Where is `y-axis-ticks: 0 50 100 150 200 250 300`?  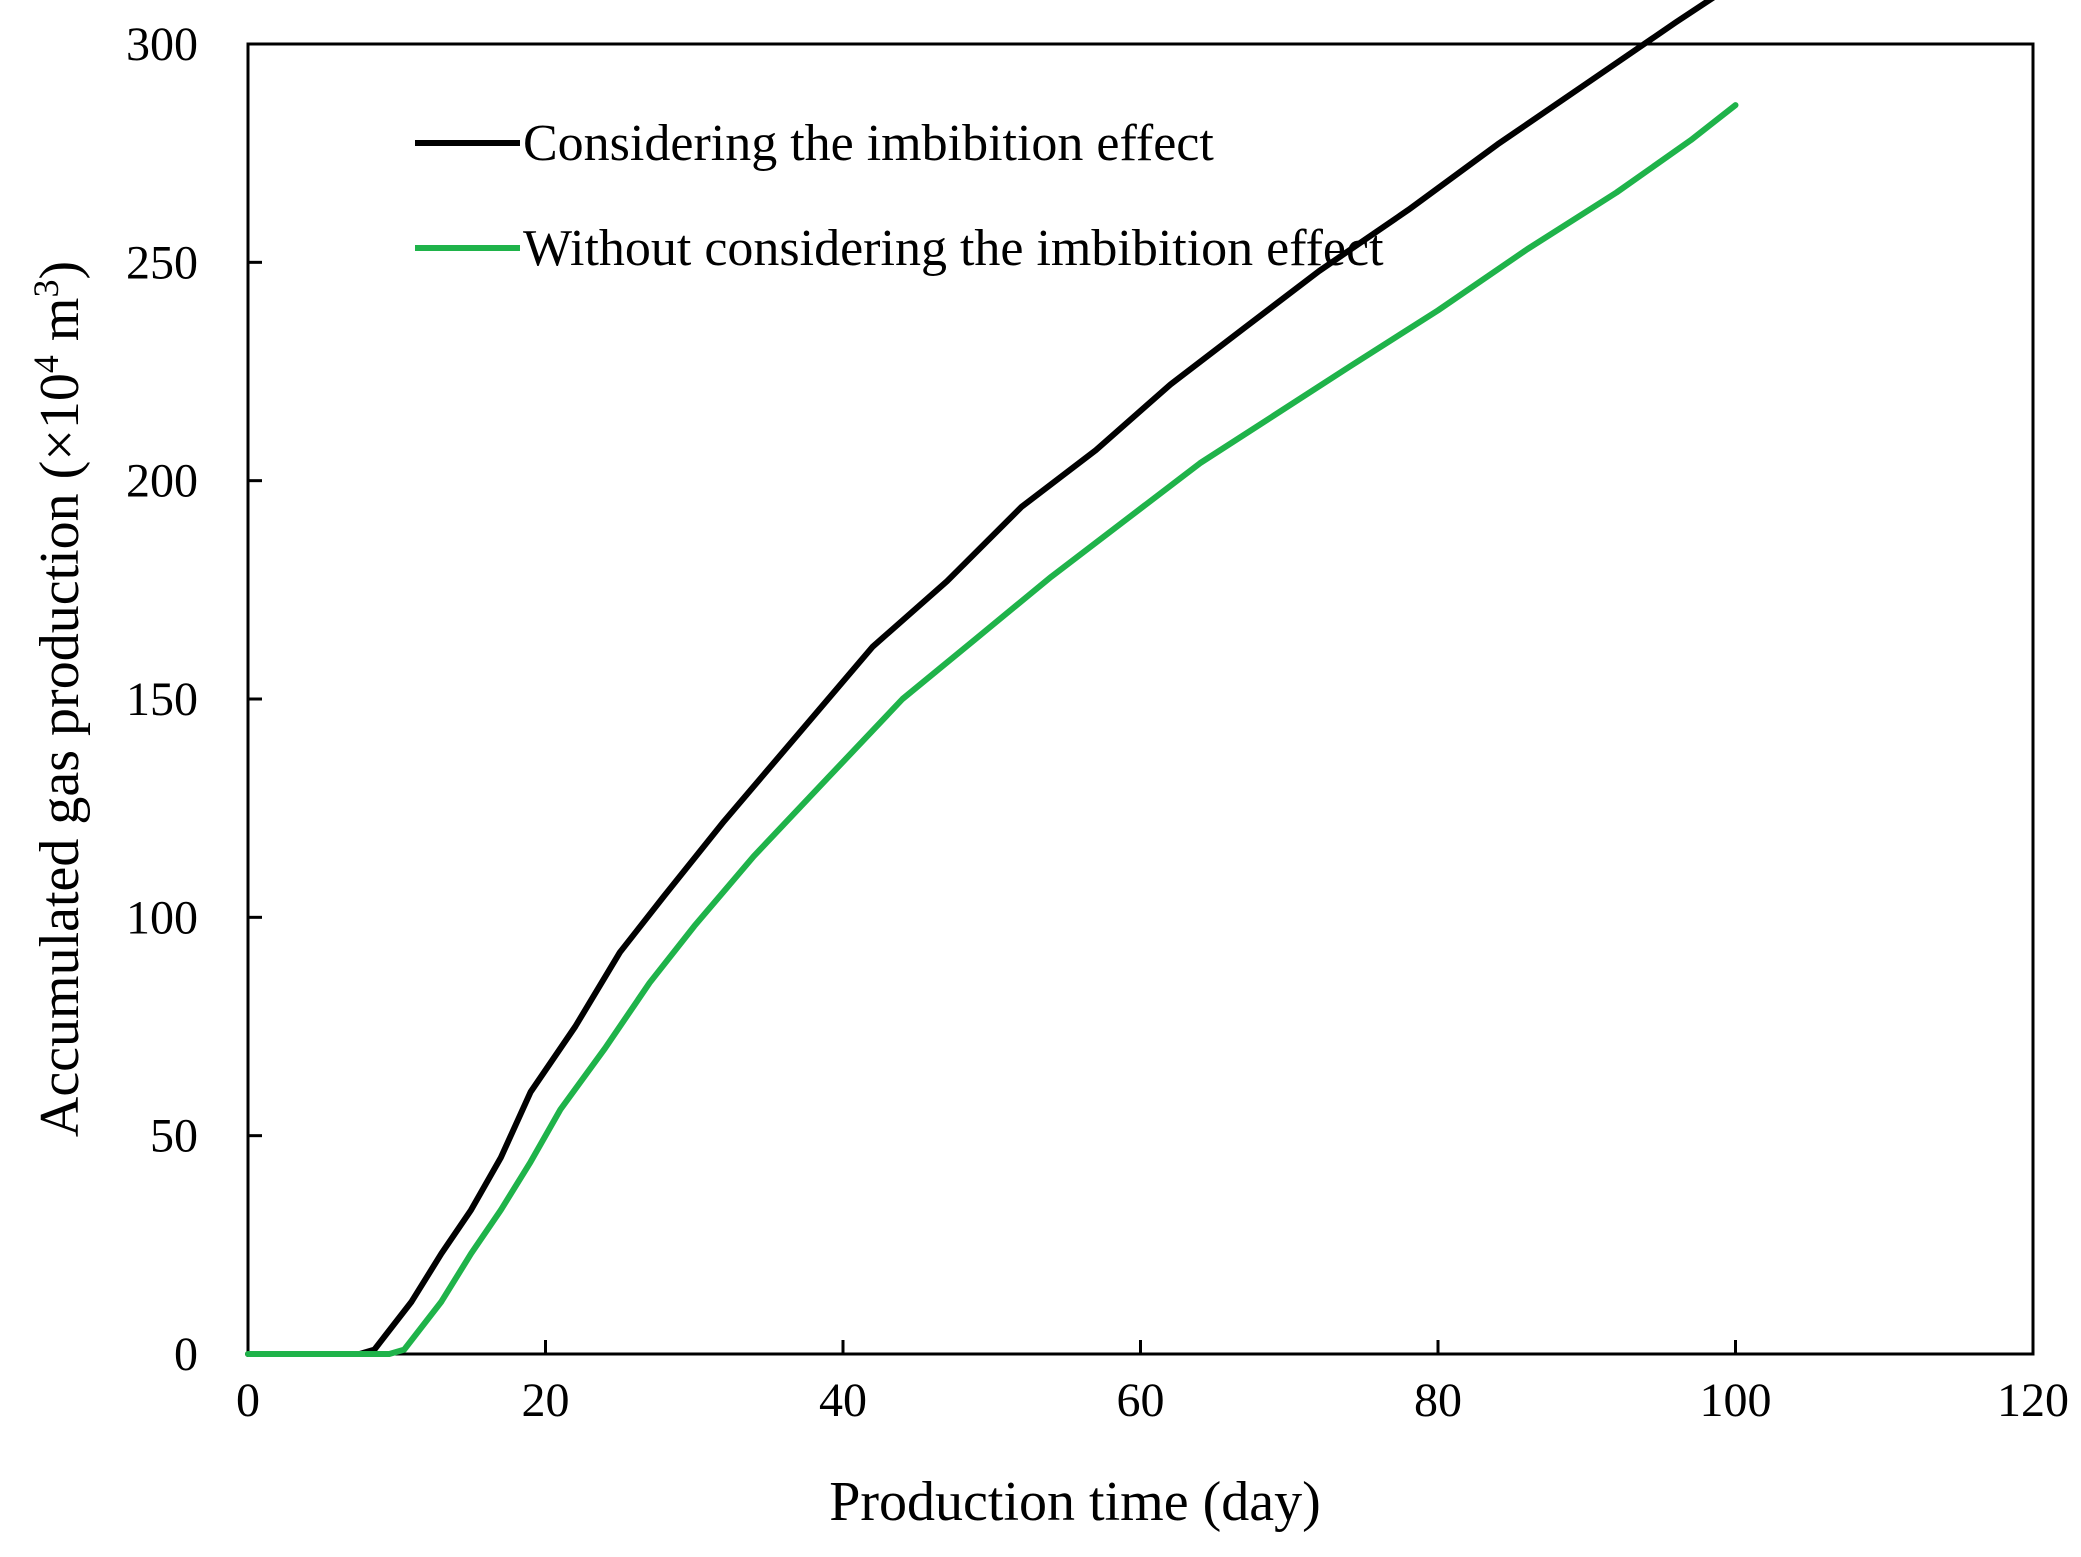
y-axis-ticks: 0 50 100 150 200 250 300 is located at coordinates (194, 699).